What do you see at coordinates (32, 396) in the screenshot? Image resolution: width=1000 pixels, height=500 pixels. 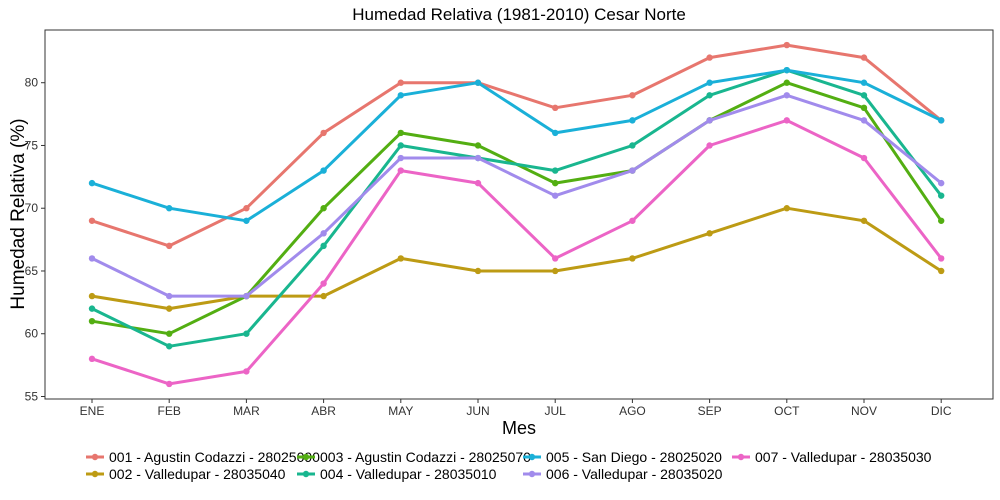 I see `y-tick-label: 55` at bounding box center [32, 396].